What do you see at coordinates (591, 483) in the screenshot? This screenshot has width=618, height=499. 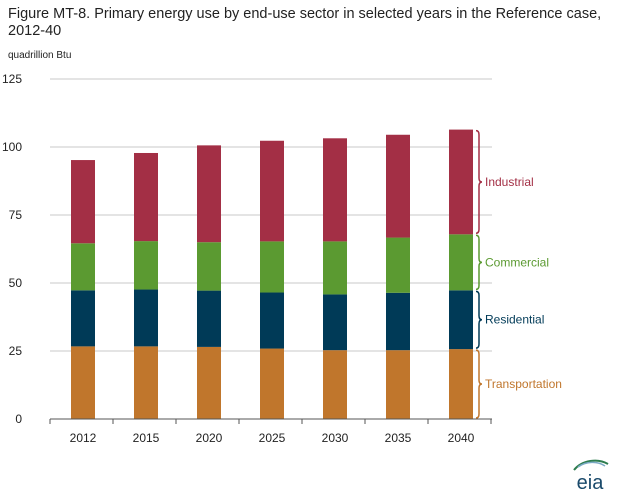 I see `eia-logo-text: eia` at bounding box center [591, 483].